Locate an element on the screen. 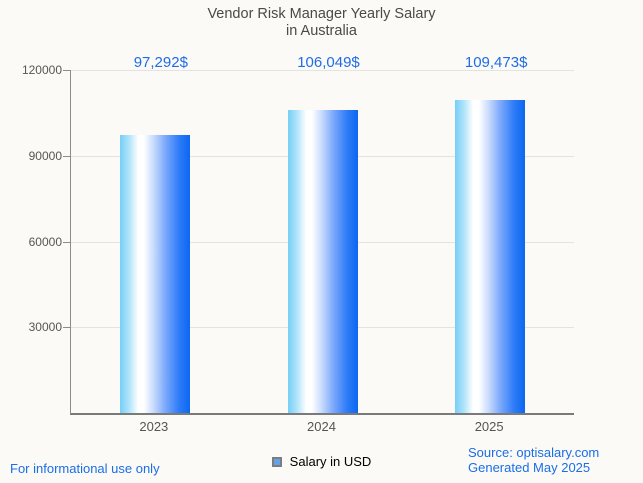 The image size is (643, 483). x-category-label-2024: 2024 is located at coordinates (321, 426).